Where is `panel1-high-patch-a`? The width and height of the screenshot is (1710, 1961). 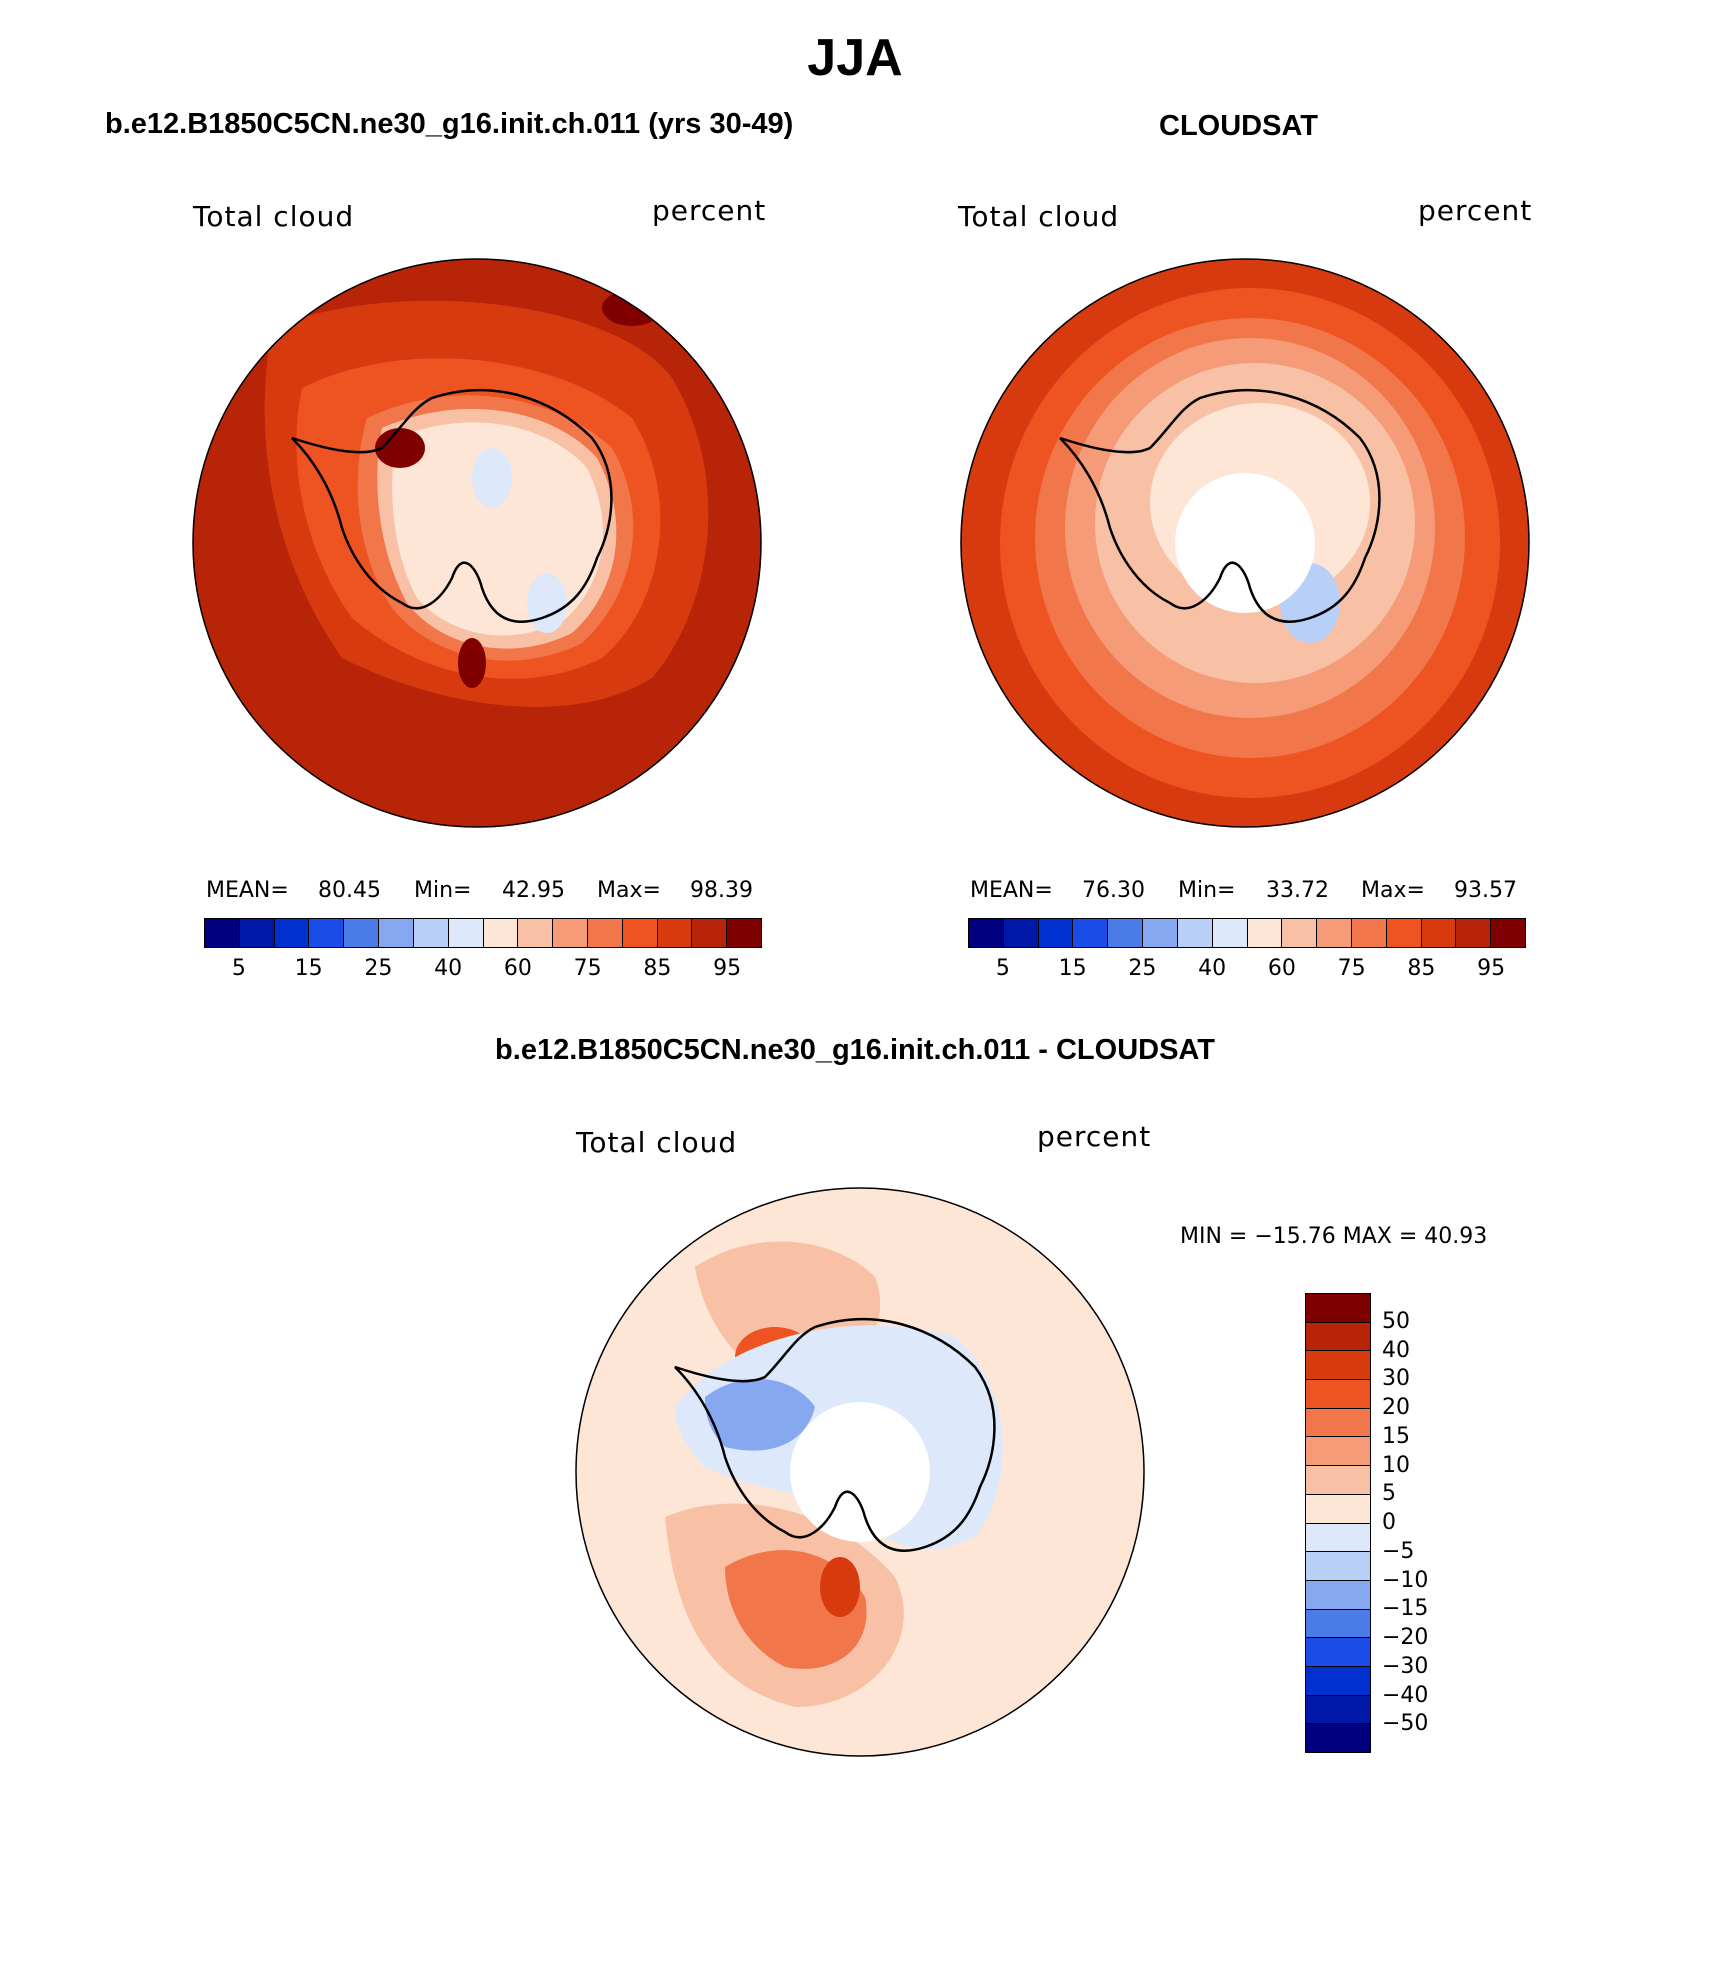 panel1-high-patch-a is located at coordinates (400, 448).